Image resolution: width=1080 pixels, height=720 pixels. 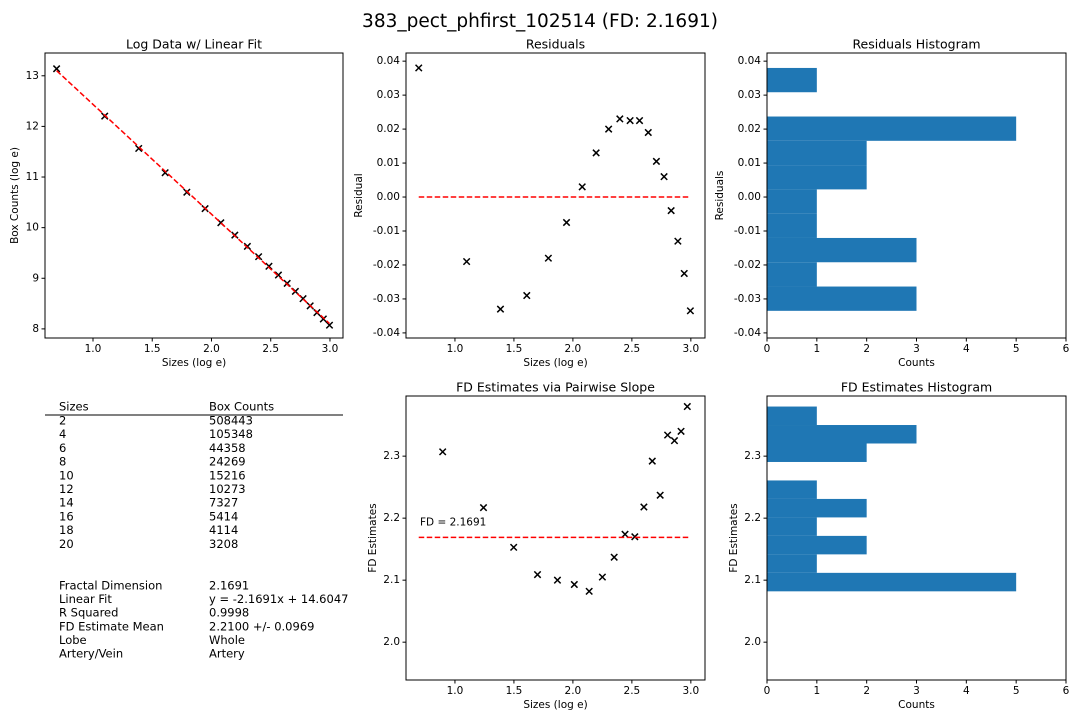 What do you see at coordinates (66, 475) in the screenshot?
I see `table-cell: 10` at bounding box center [66, 475].